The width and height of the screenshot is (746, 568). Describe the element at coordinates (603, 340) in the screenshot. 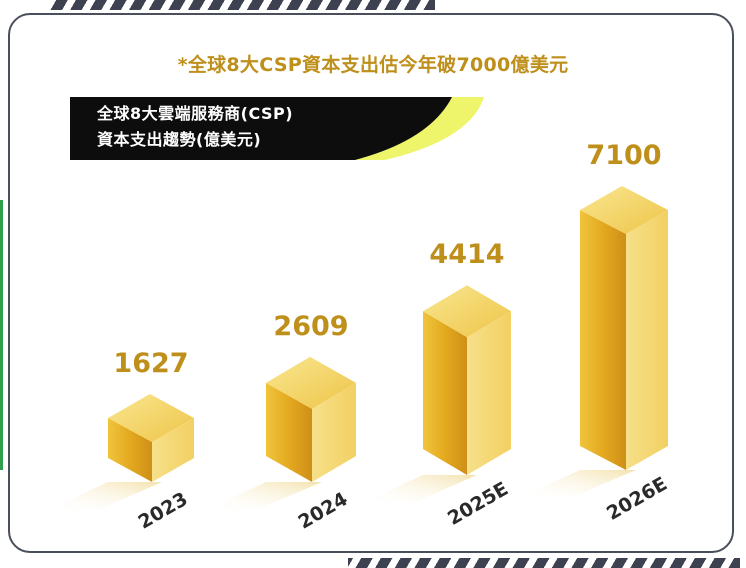

I see `bar-front-2026E` at that location.